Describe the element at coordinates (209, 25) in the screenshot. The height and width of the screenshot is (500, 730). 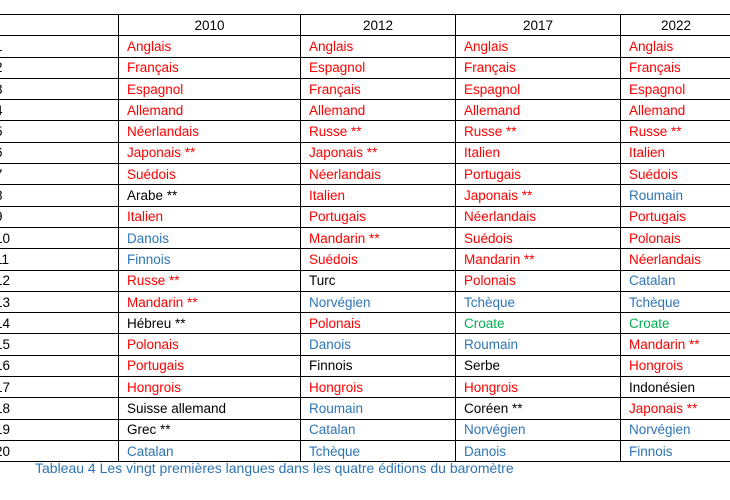
I see `header-cell: 2010` at that location.